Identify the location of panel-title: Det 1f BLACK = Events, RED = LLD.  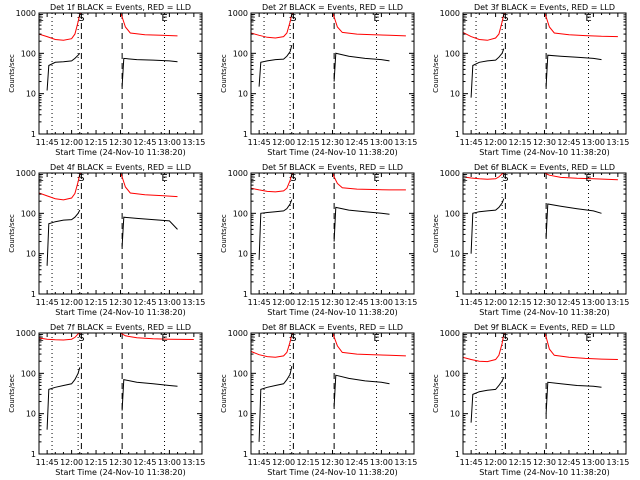
(120, 7).